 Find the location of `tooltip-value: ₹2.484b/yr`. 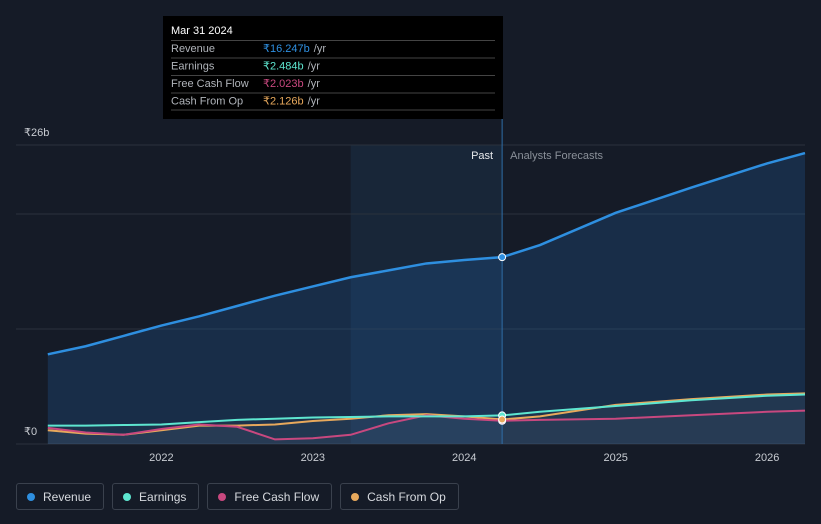

tooltip-value: ₹2.484b/yr is located at coordinates (291, 66).